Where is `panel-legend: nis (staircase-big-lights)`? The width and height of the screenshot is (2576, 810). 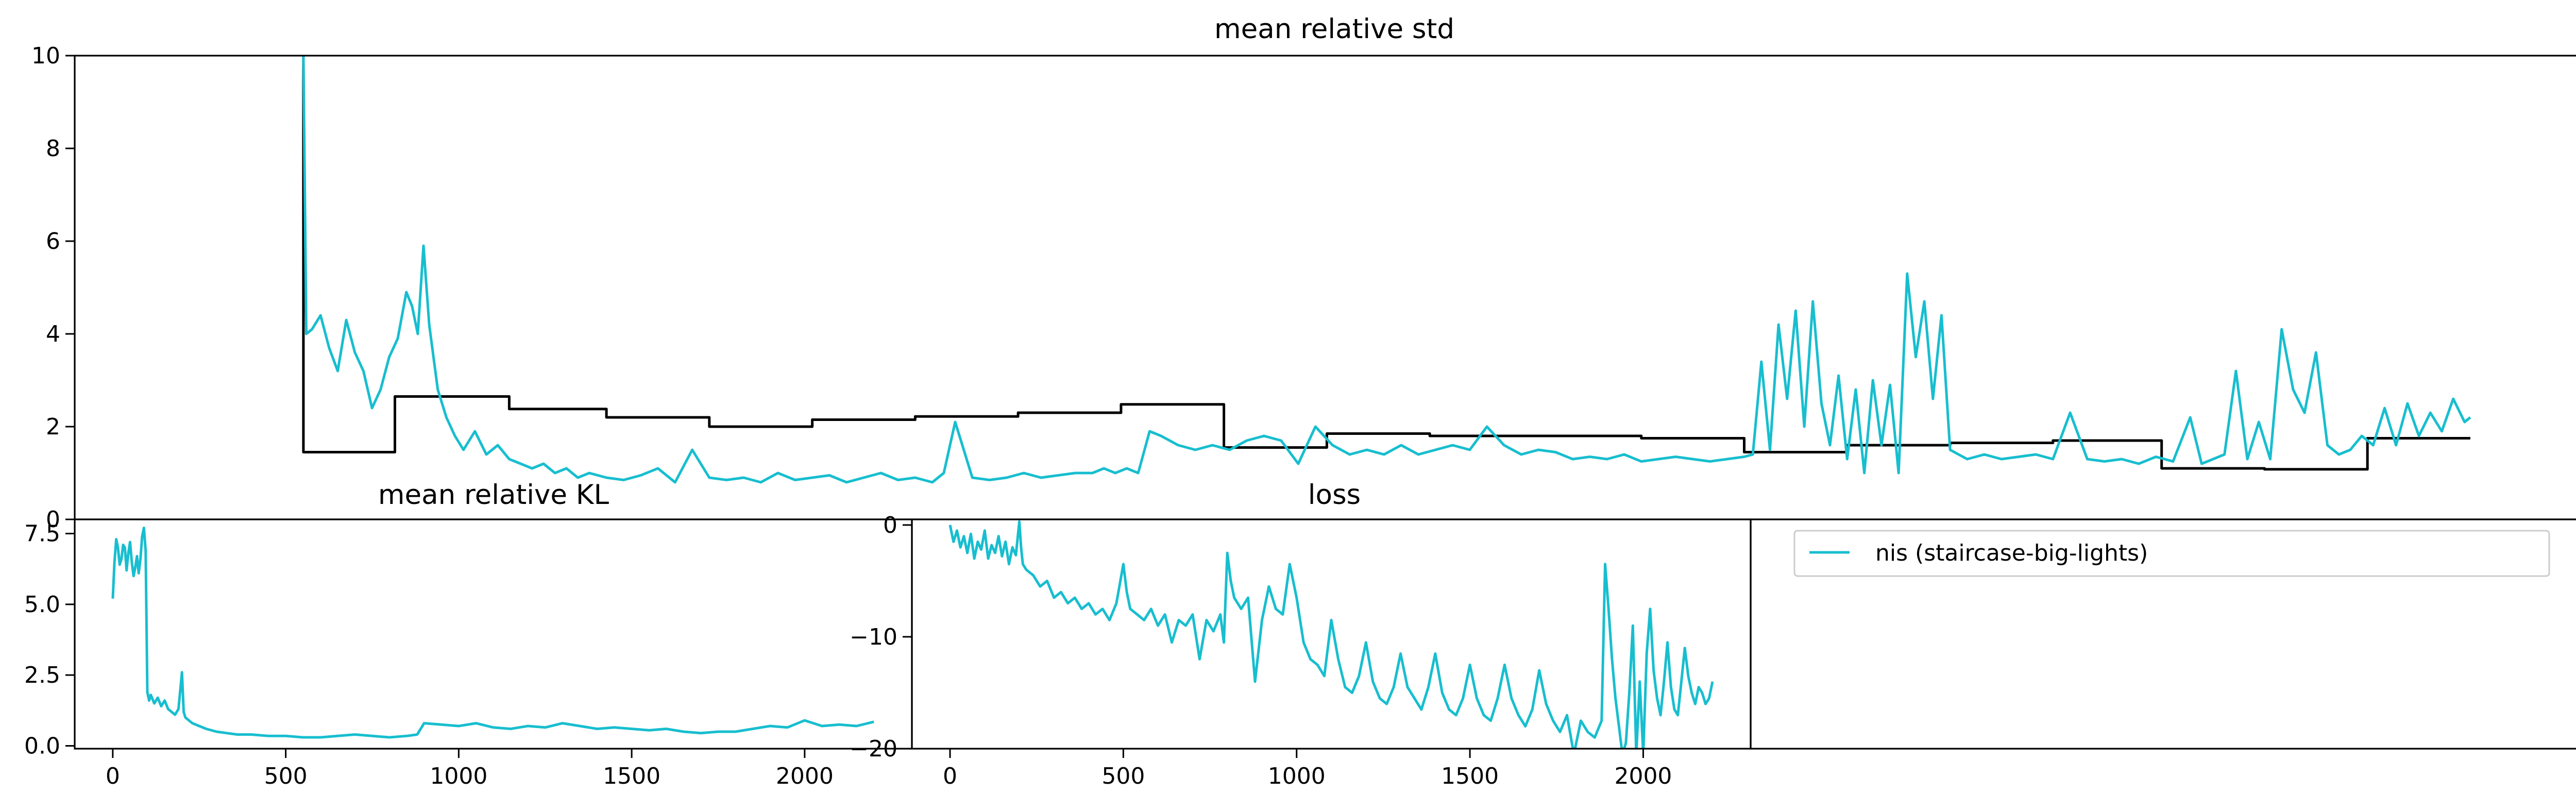 panel-legend: nis (staircase-big-lights) is located at coordinates (2163, 634).